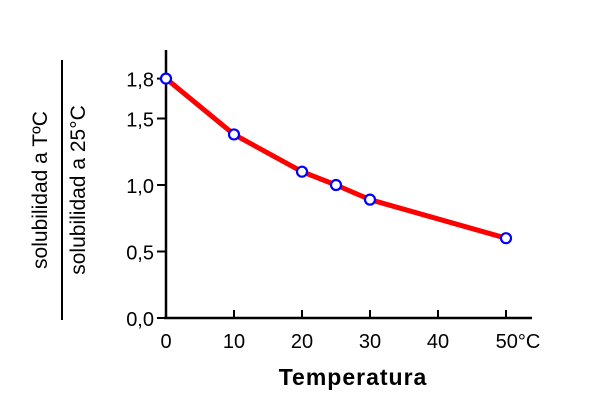  What do you see at coordinates (78, 190) in the screenshot?
I see `y-axis-label-denominator: solubilidad a 25°C` at bounding box center [78, 190].